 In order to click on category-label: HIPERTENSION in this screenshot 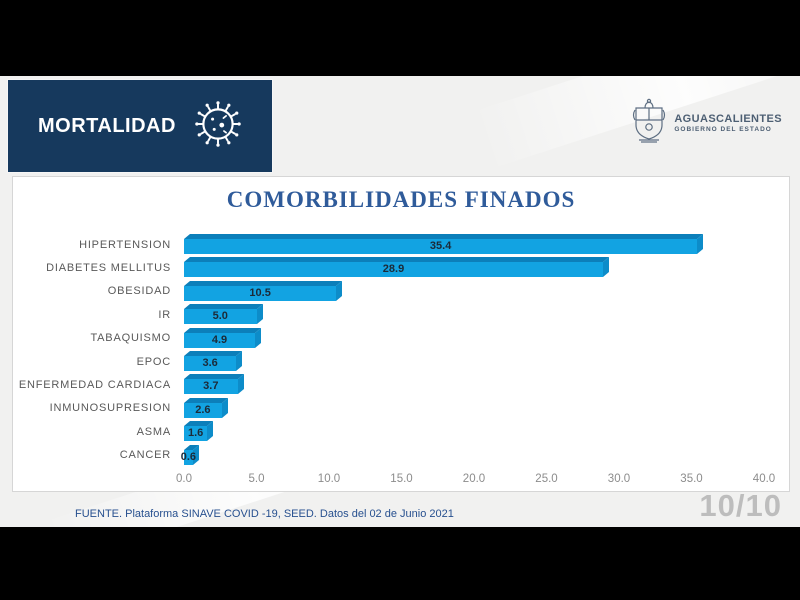, I will do `click(125, 244)`.